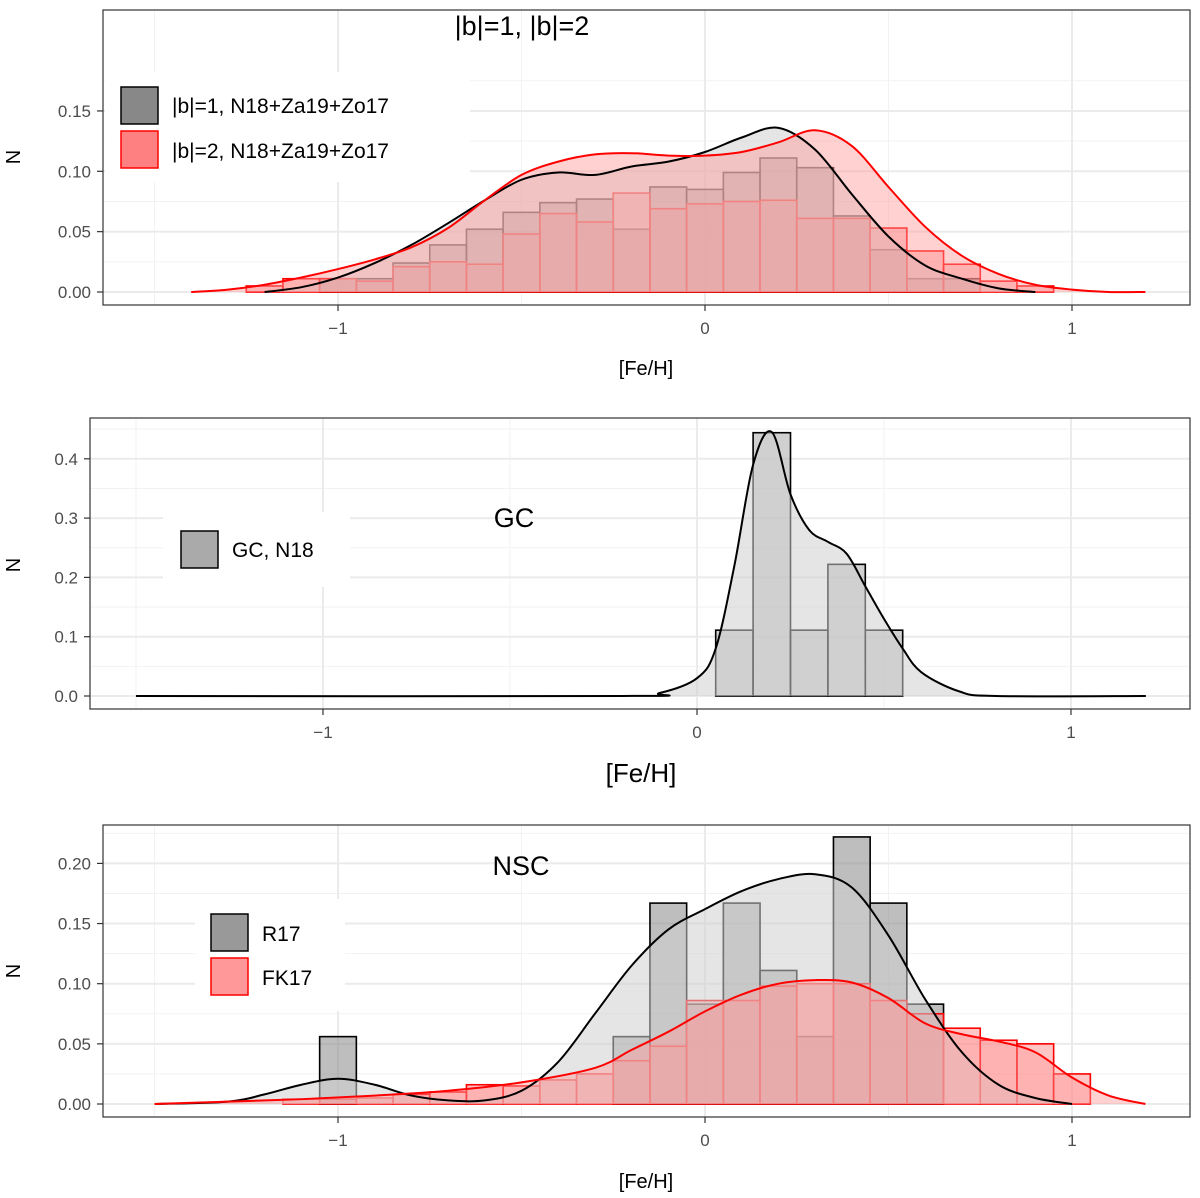 Image resolution: width=1200 pixels, height=1198 pixels. Describe the element at coordinates (281, 934) in the screenshot. I see `legend-label-r17: R17` at that location.